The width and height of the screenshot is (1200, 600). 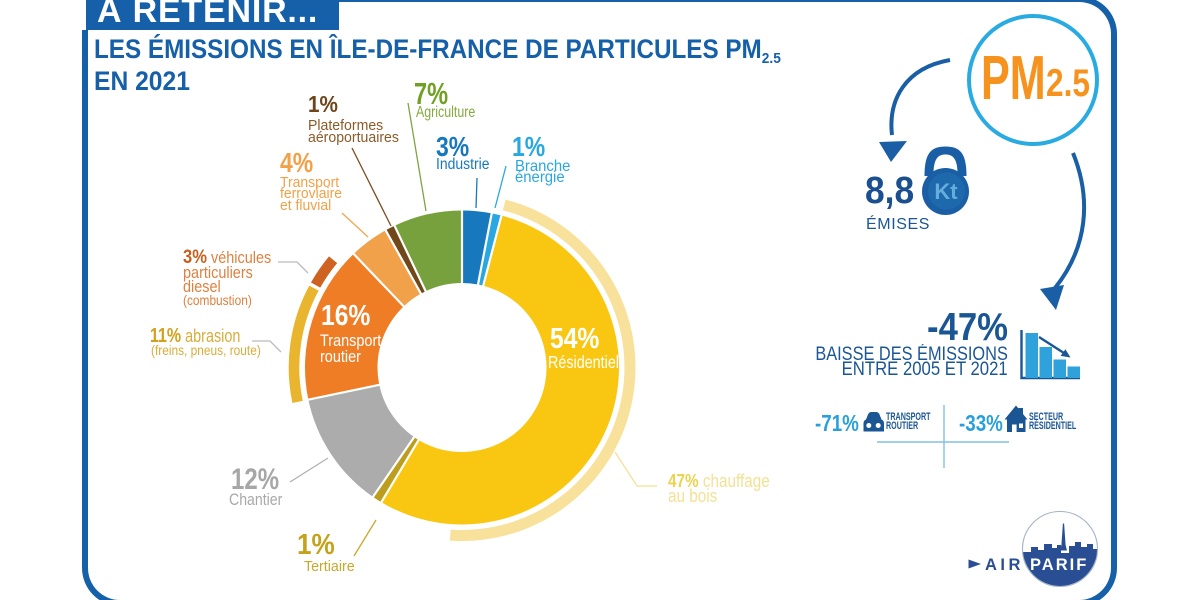 I want to click on svg-text: AIR, so click(x=1004, y=565).